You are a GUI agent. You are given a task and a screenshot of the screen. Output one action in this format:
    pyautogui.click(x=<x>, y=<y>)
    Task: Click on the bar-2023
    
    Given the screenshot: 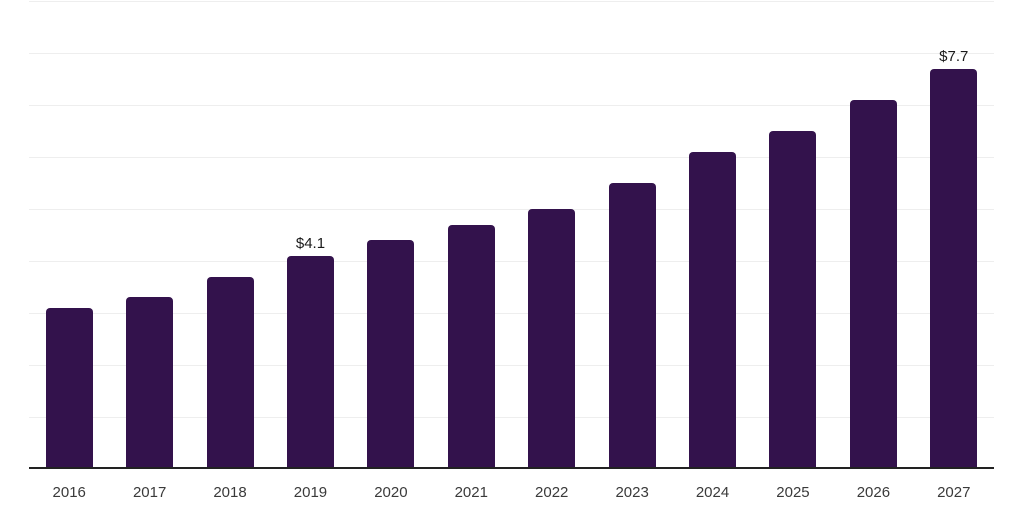 What is the action you would take?
    pyautogui.click(x=632, y=326)
    